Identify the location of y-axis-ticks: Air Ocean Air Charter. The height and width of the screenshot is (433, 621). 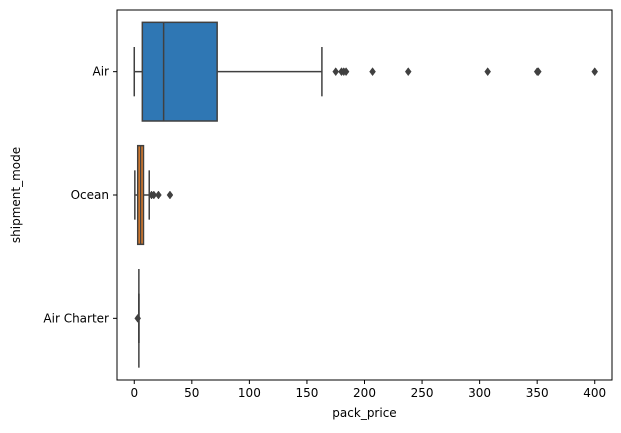
(80, 195).